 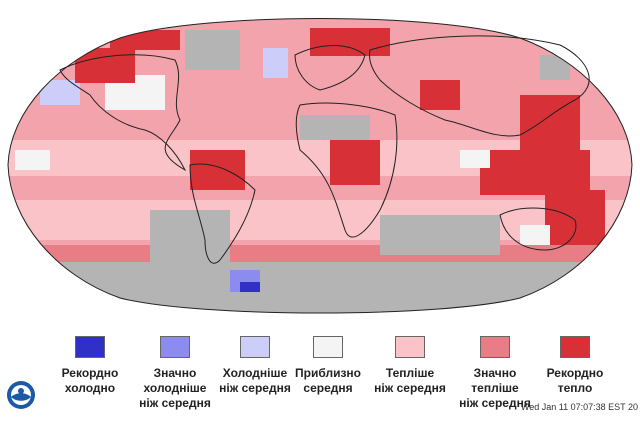 I want to click on legend-label: Тепліше ніж середня, so click(x=410, y=380).